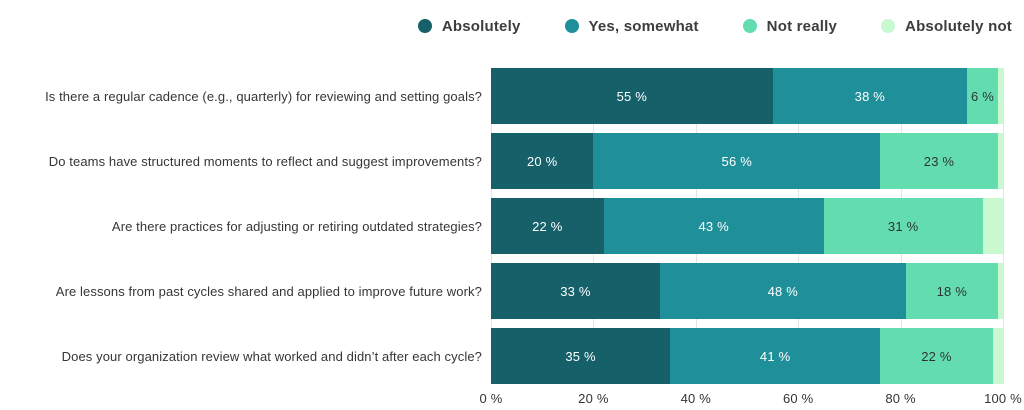  I want to click on legend-label: Absolutely, so click(481, 26).